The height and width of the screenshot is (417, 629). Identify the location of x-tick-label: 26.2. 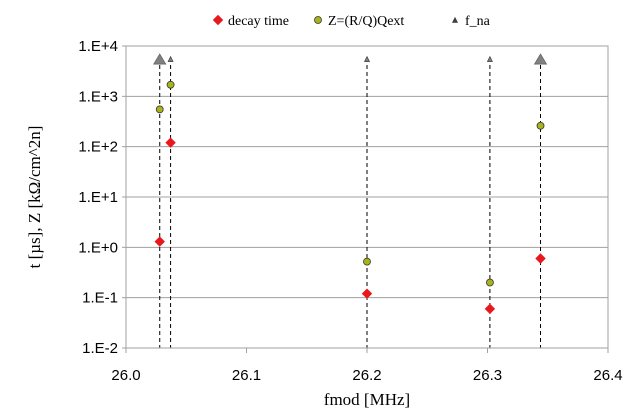
(366, 375).